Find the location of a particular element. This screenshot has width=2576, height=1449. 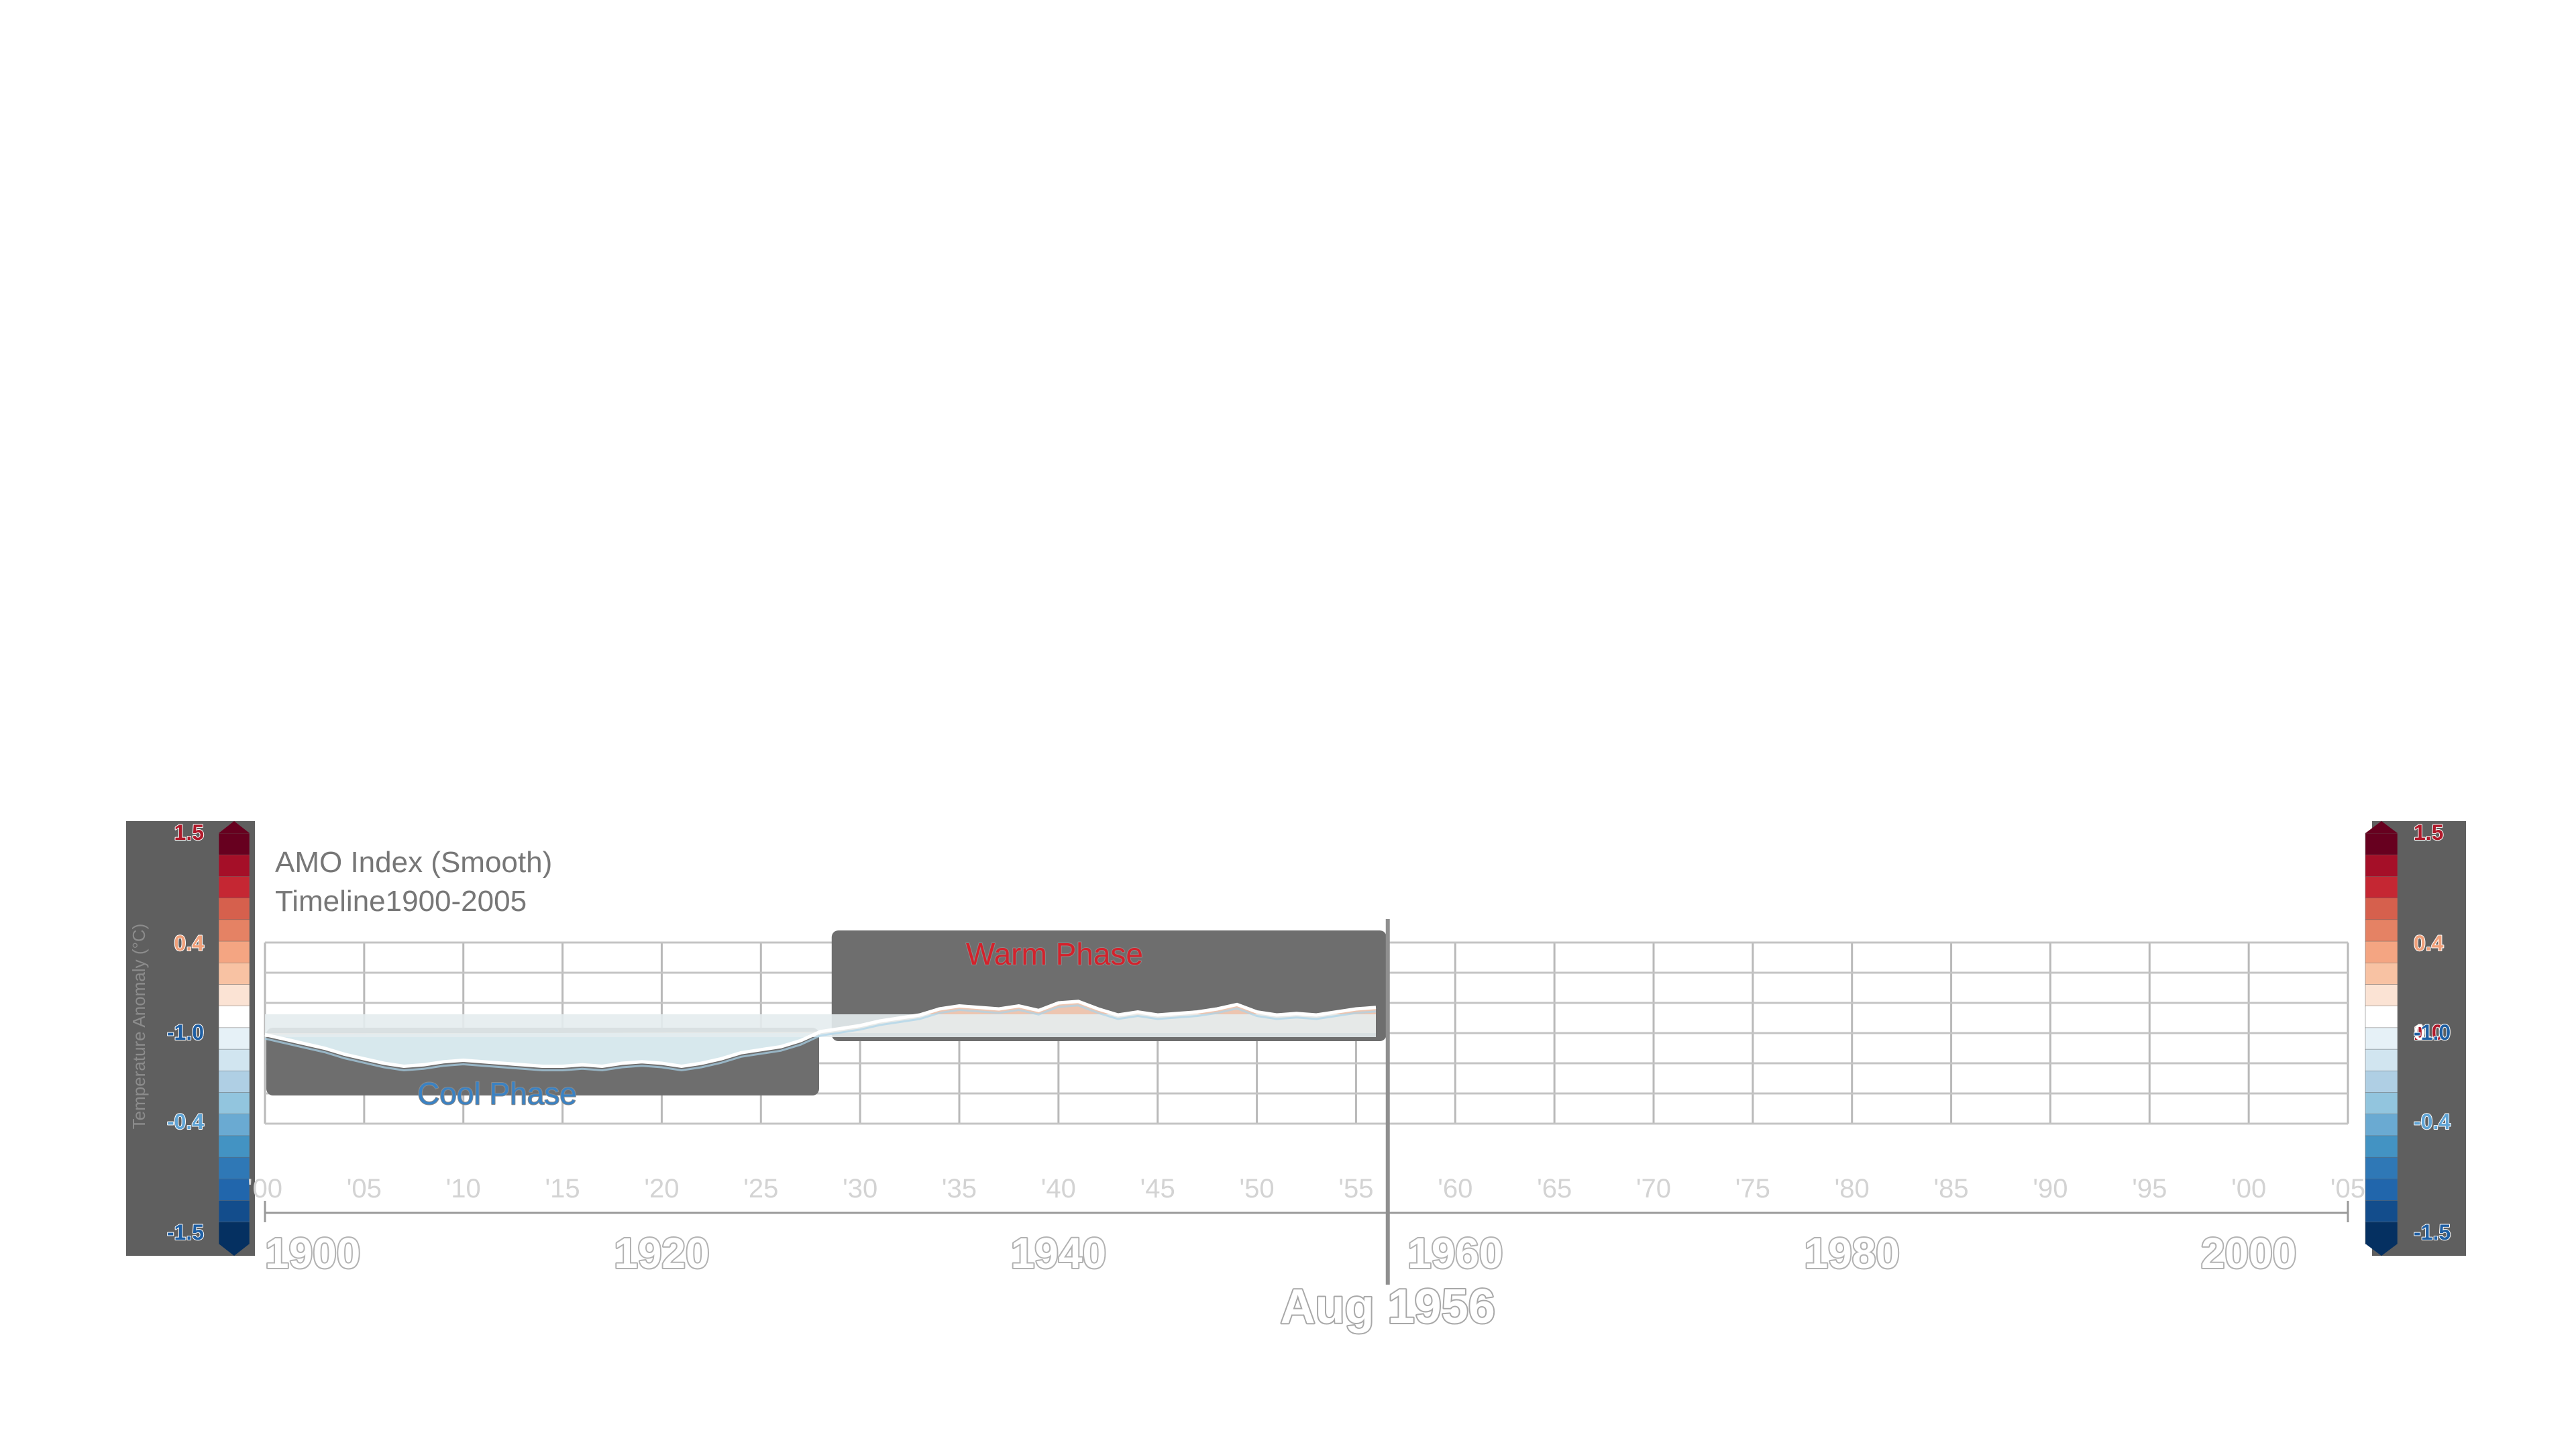

minor-tick-label: '35 is located at coordinates (959, 1188).